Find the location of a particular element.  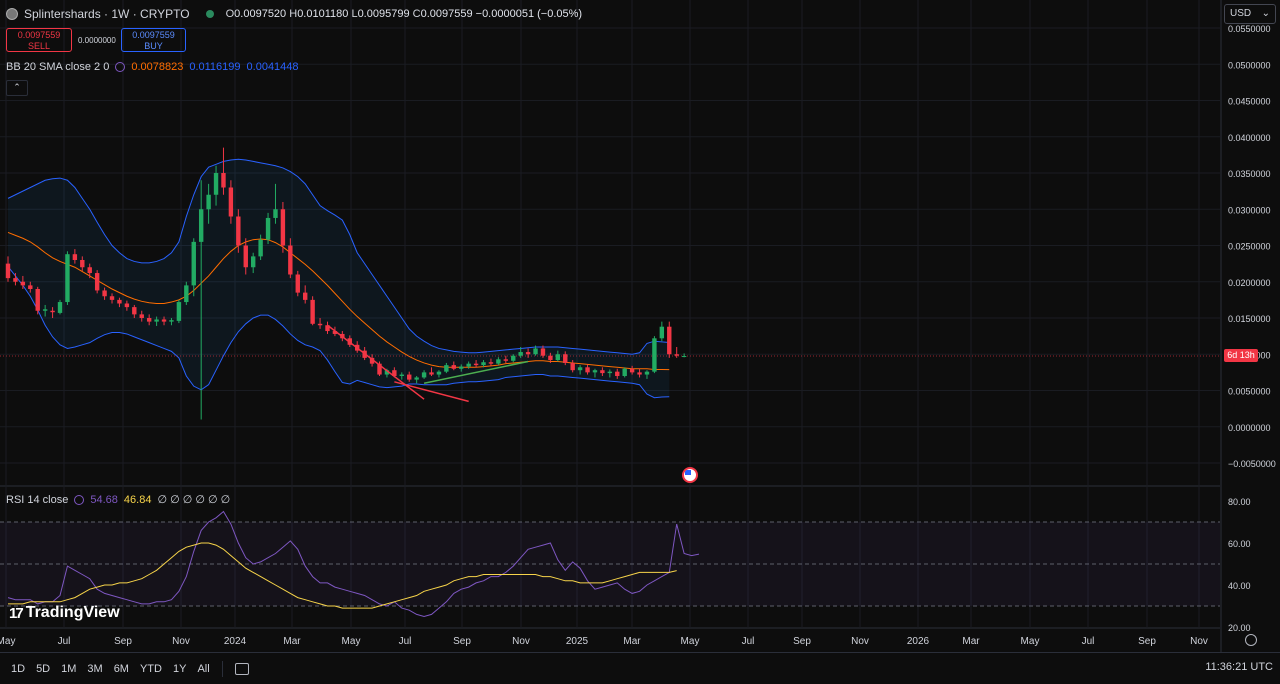

range-1d-button: 1D is located at coordinates (18, 668).